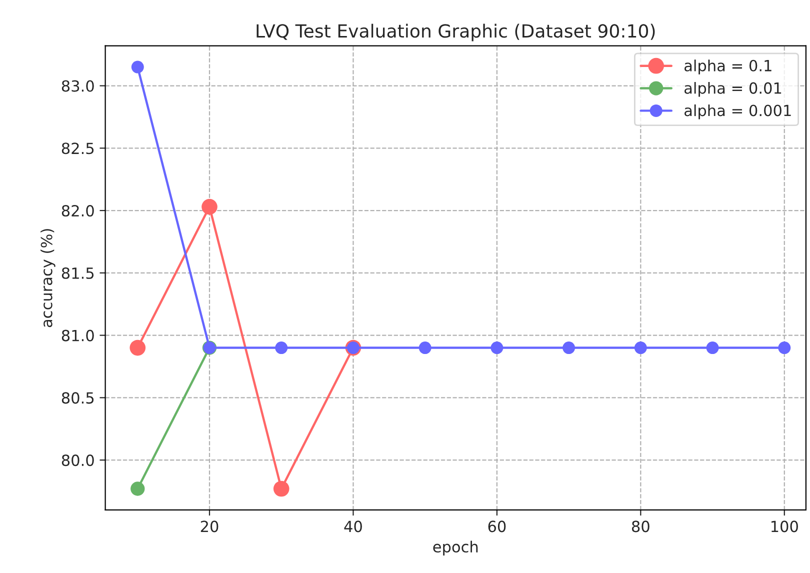 The width and height of the screenshot is (810, 573). Describe the element at coordinates (78, 86) in the screenshot. I see `y-tick-label: 83.0` at that location.